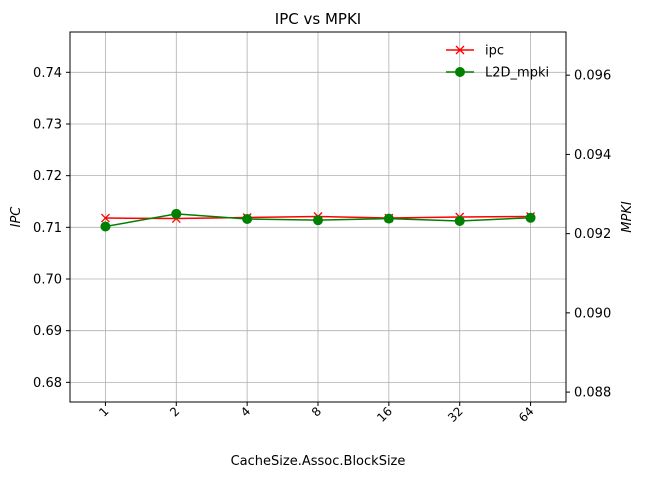 The image size is (645, 478). What do you see at coordinates (592, 234) in the screenshot?
I see `y-right-tick-label: 0.092` at bounding box center [592, 234].